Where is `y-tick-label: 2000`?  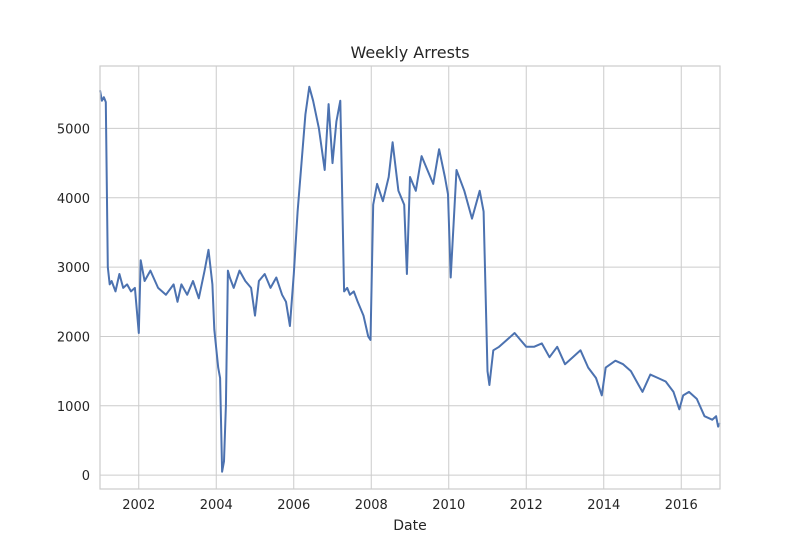 y-tick-label: 2000 is located at coordinates (73, 337).